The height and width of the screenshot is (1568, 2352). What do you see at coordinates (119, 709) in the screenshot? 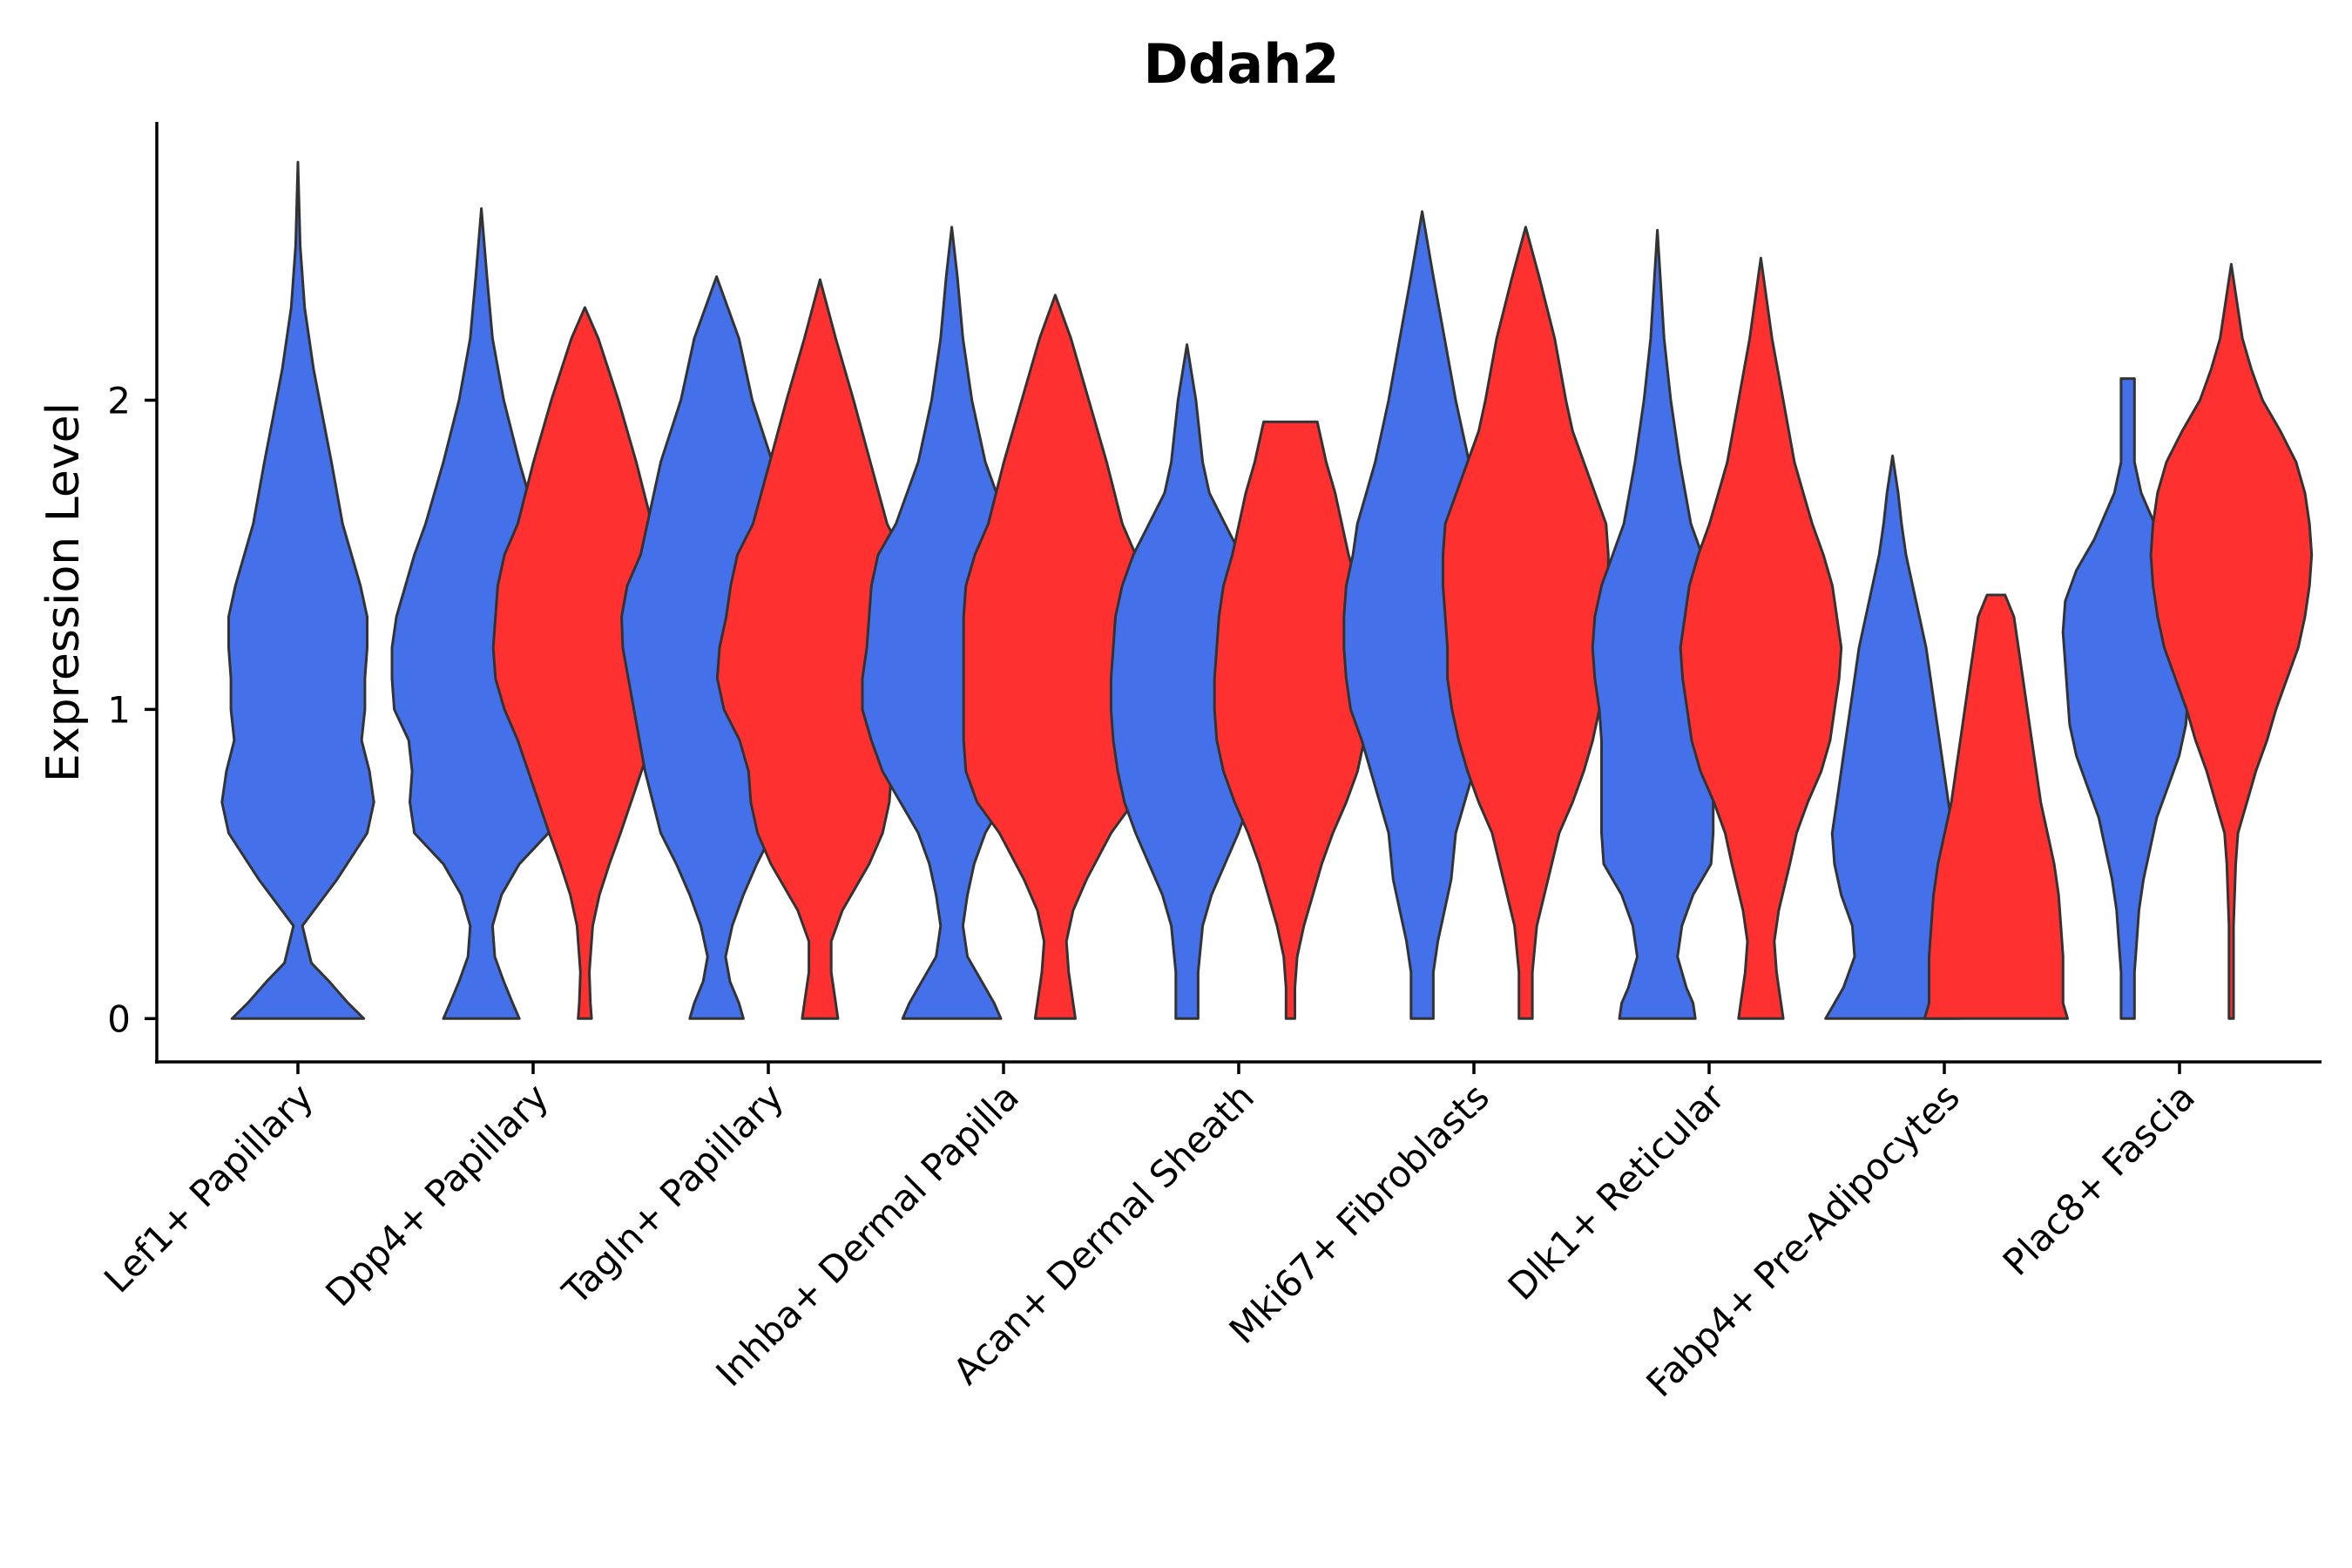
I see `y-tick-label: 1` at bounding box center [119, 709].